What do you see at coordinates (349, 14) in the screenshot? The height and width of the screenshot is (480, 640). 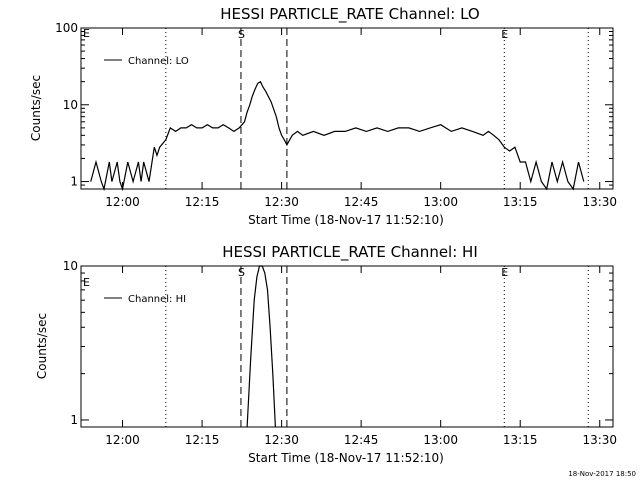 I see `chart-title: HESSI PARTICLE_RATE Channel: LO` at bounding box center [349, 14].